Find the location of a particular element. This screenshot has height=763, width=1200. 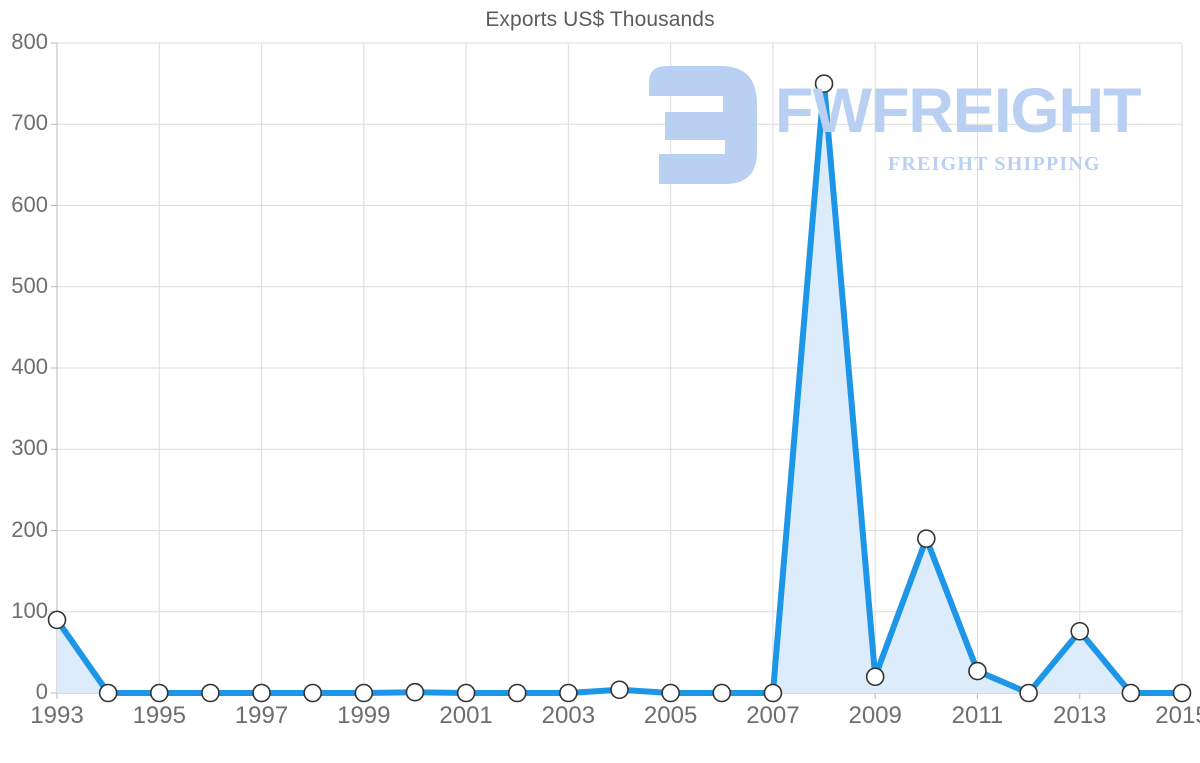

x-axis-tick-label: 2001 is located at coordinates (466, 715).